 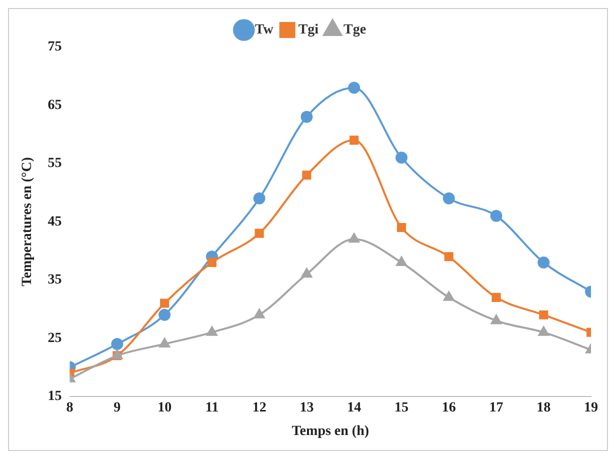 I want to click on y-tick-label: 55, so click(x=55, y=164).